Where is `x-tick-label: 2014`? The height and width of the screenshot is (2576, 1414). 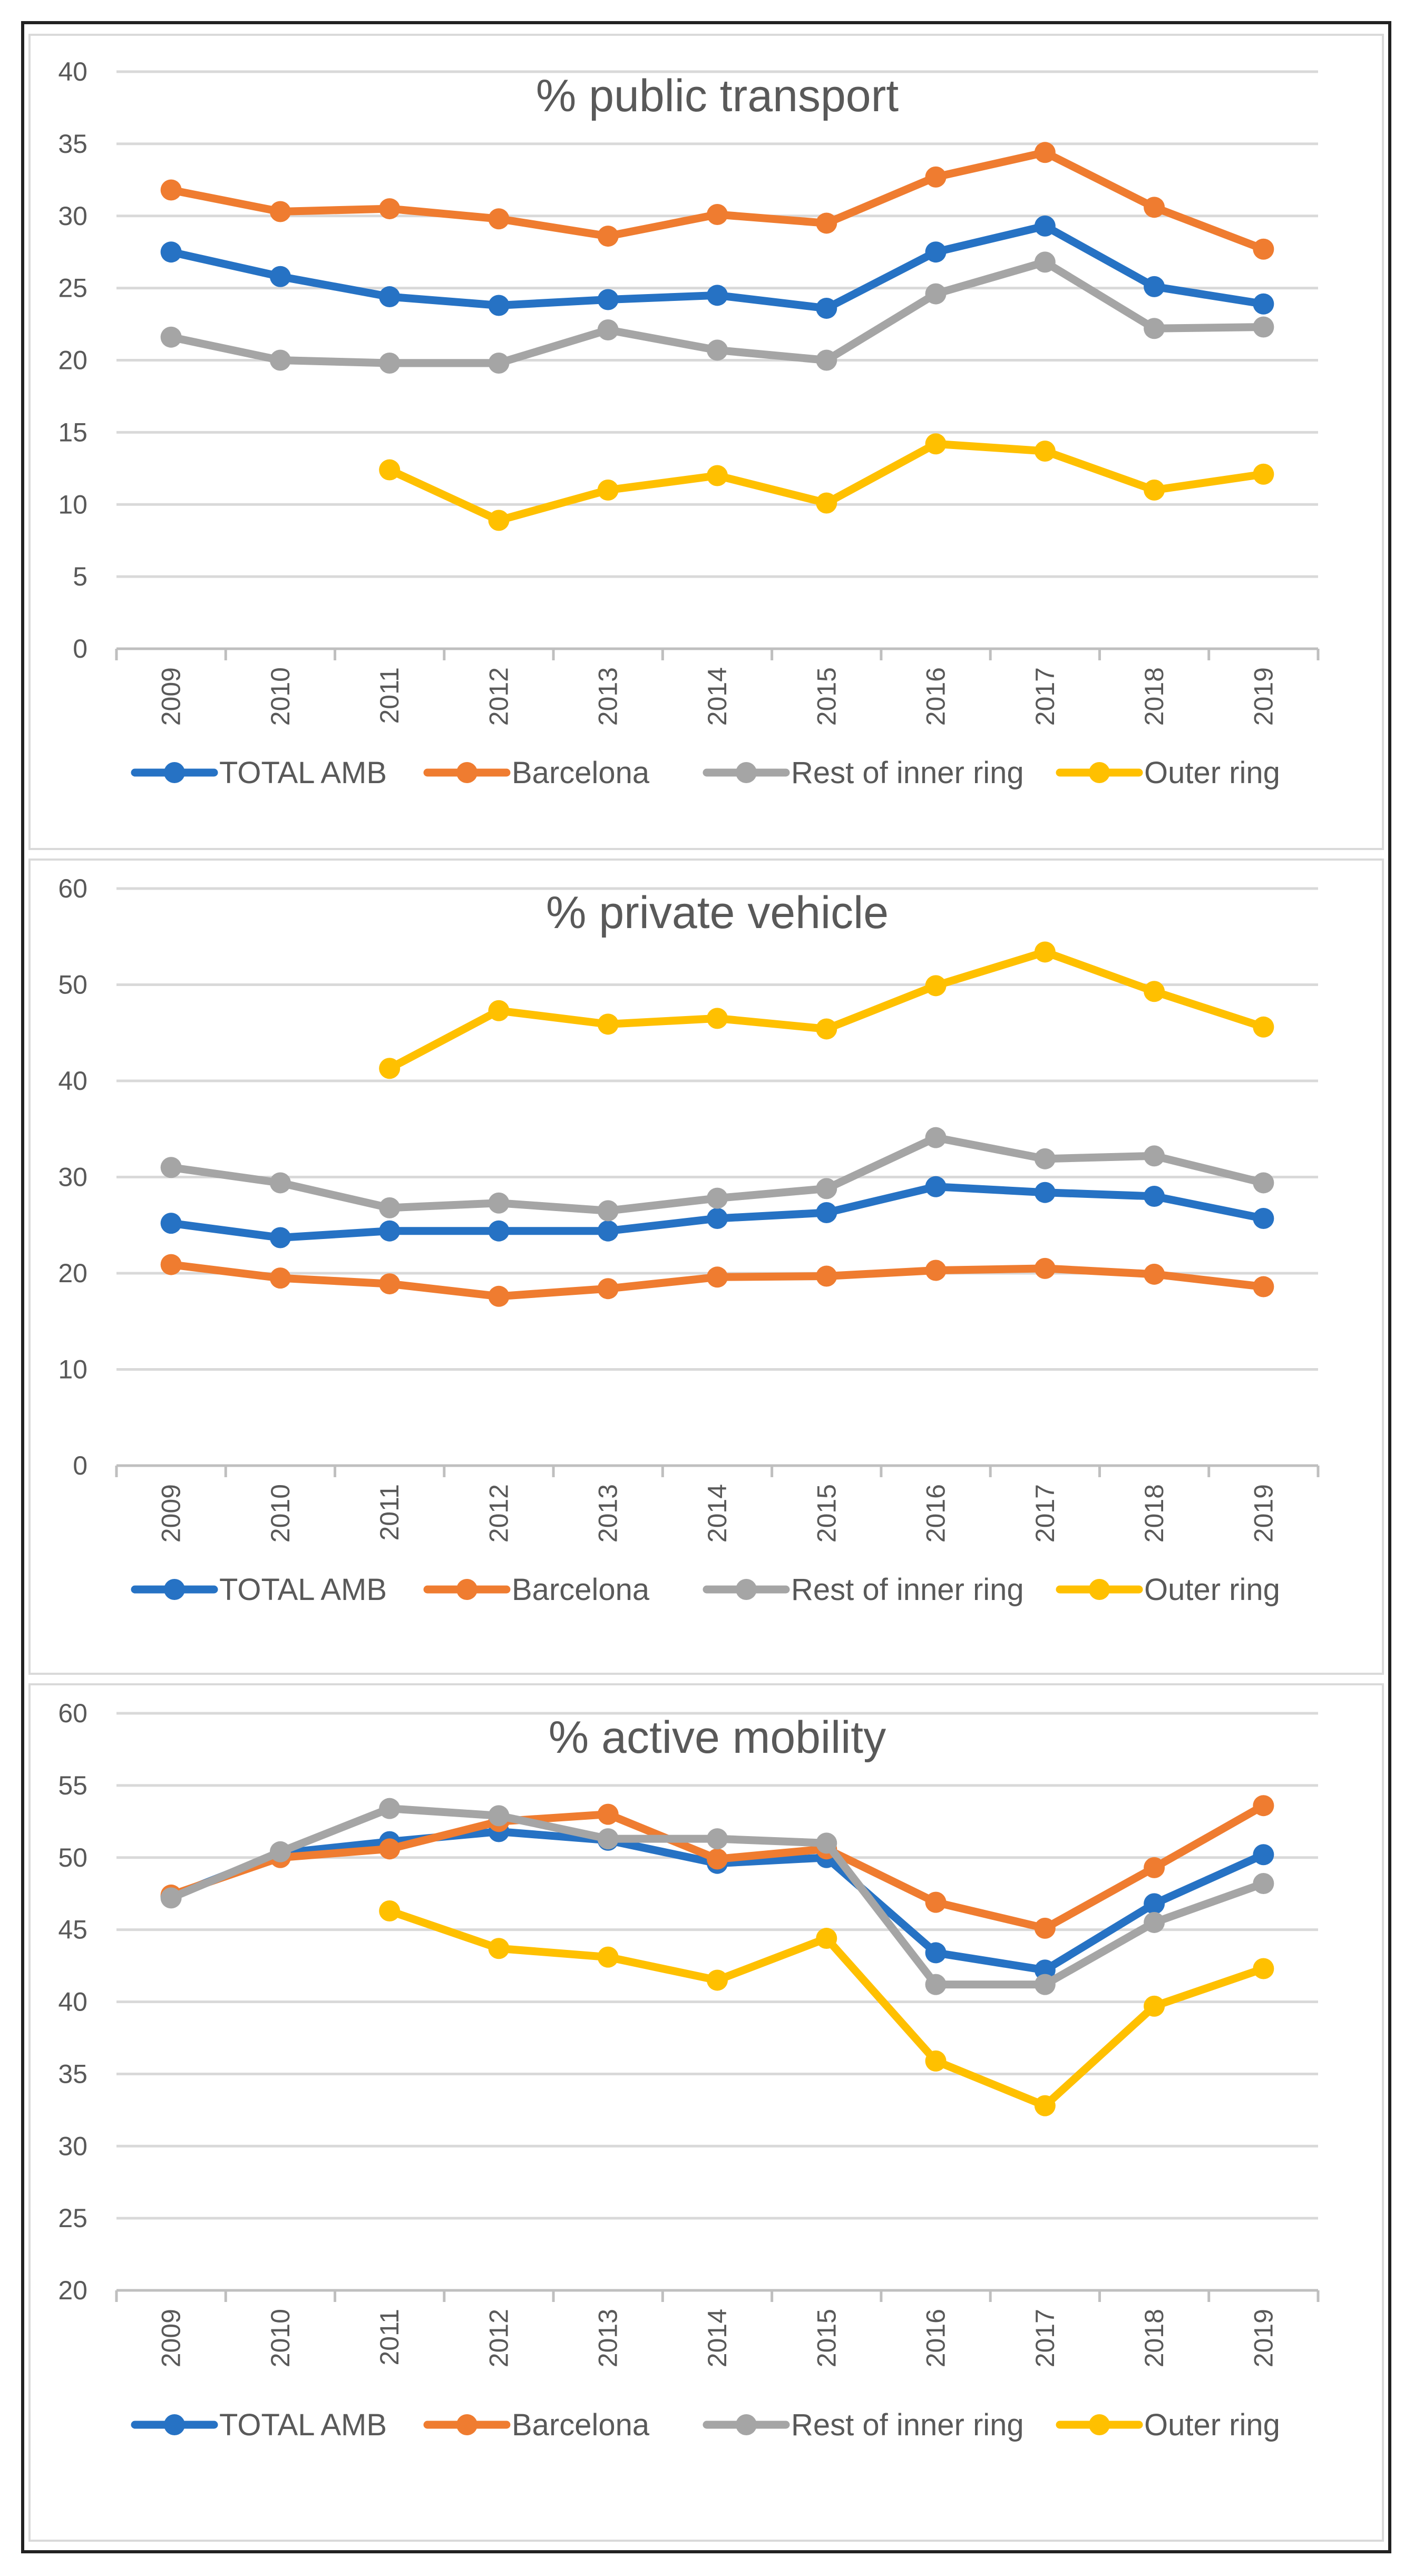 x-tick-label: 2014 is located at coordinates (717, 2338).